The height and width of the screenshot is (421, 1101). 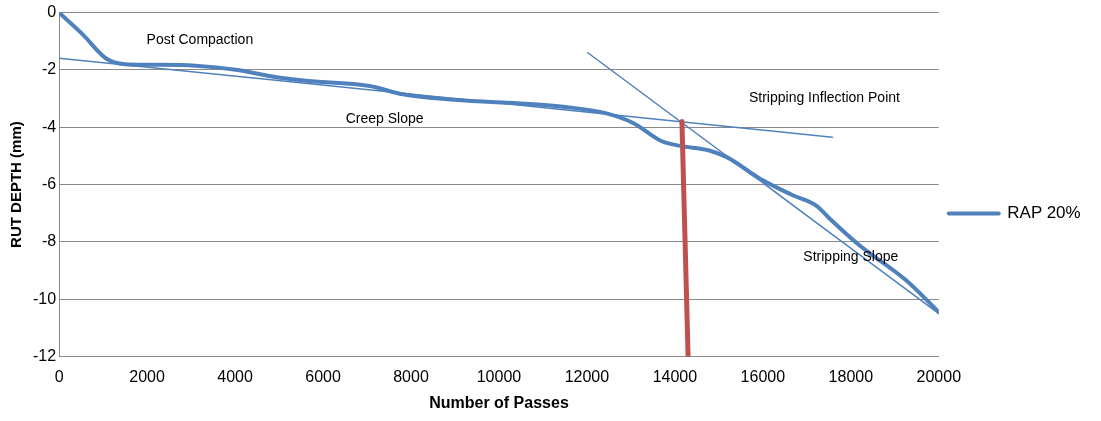 I want to click on x-tick-label: 16000, so click(x=763, y=376).